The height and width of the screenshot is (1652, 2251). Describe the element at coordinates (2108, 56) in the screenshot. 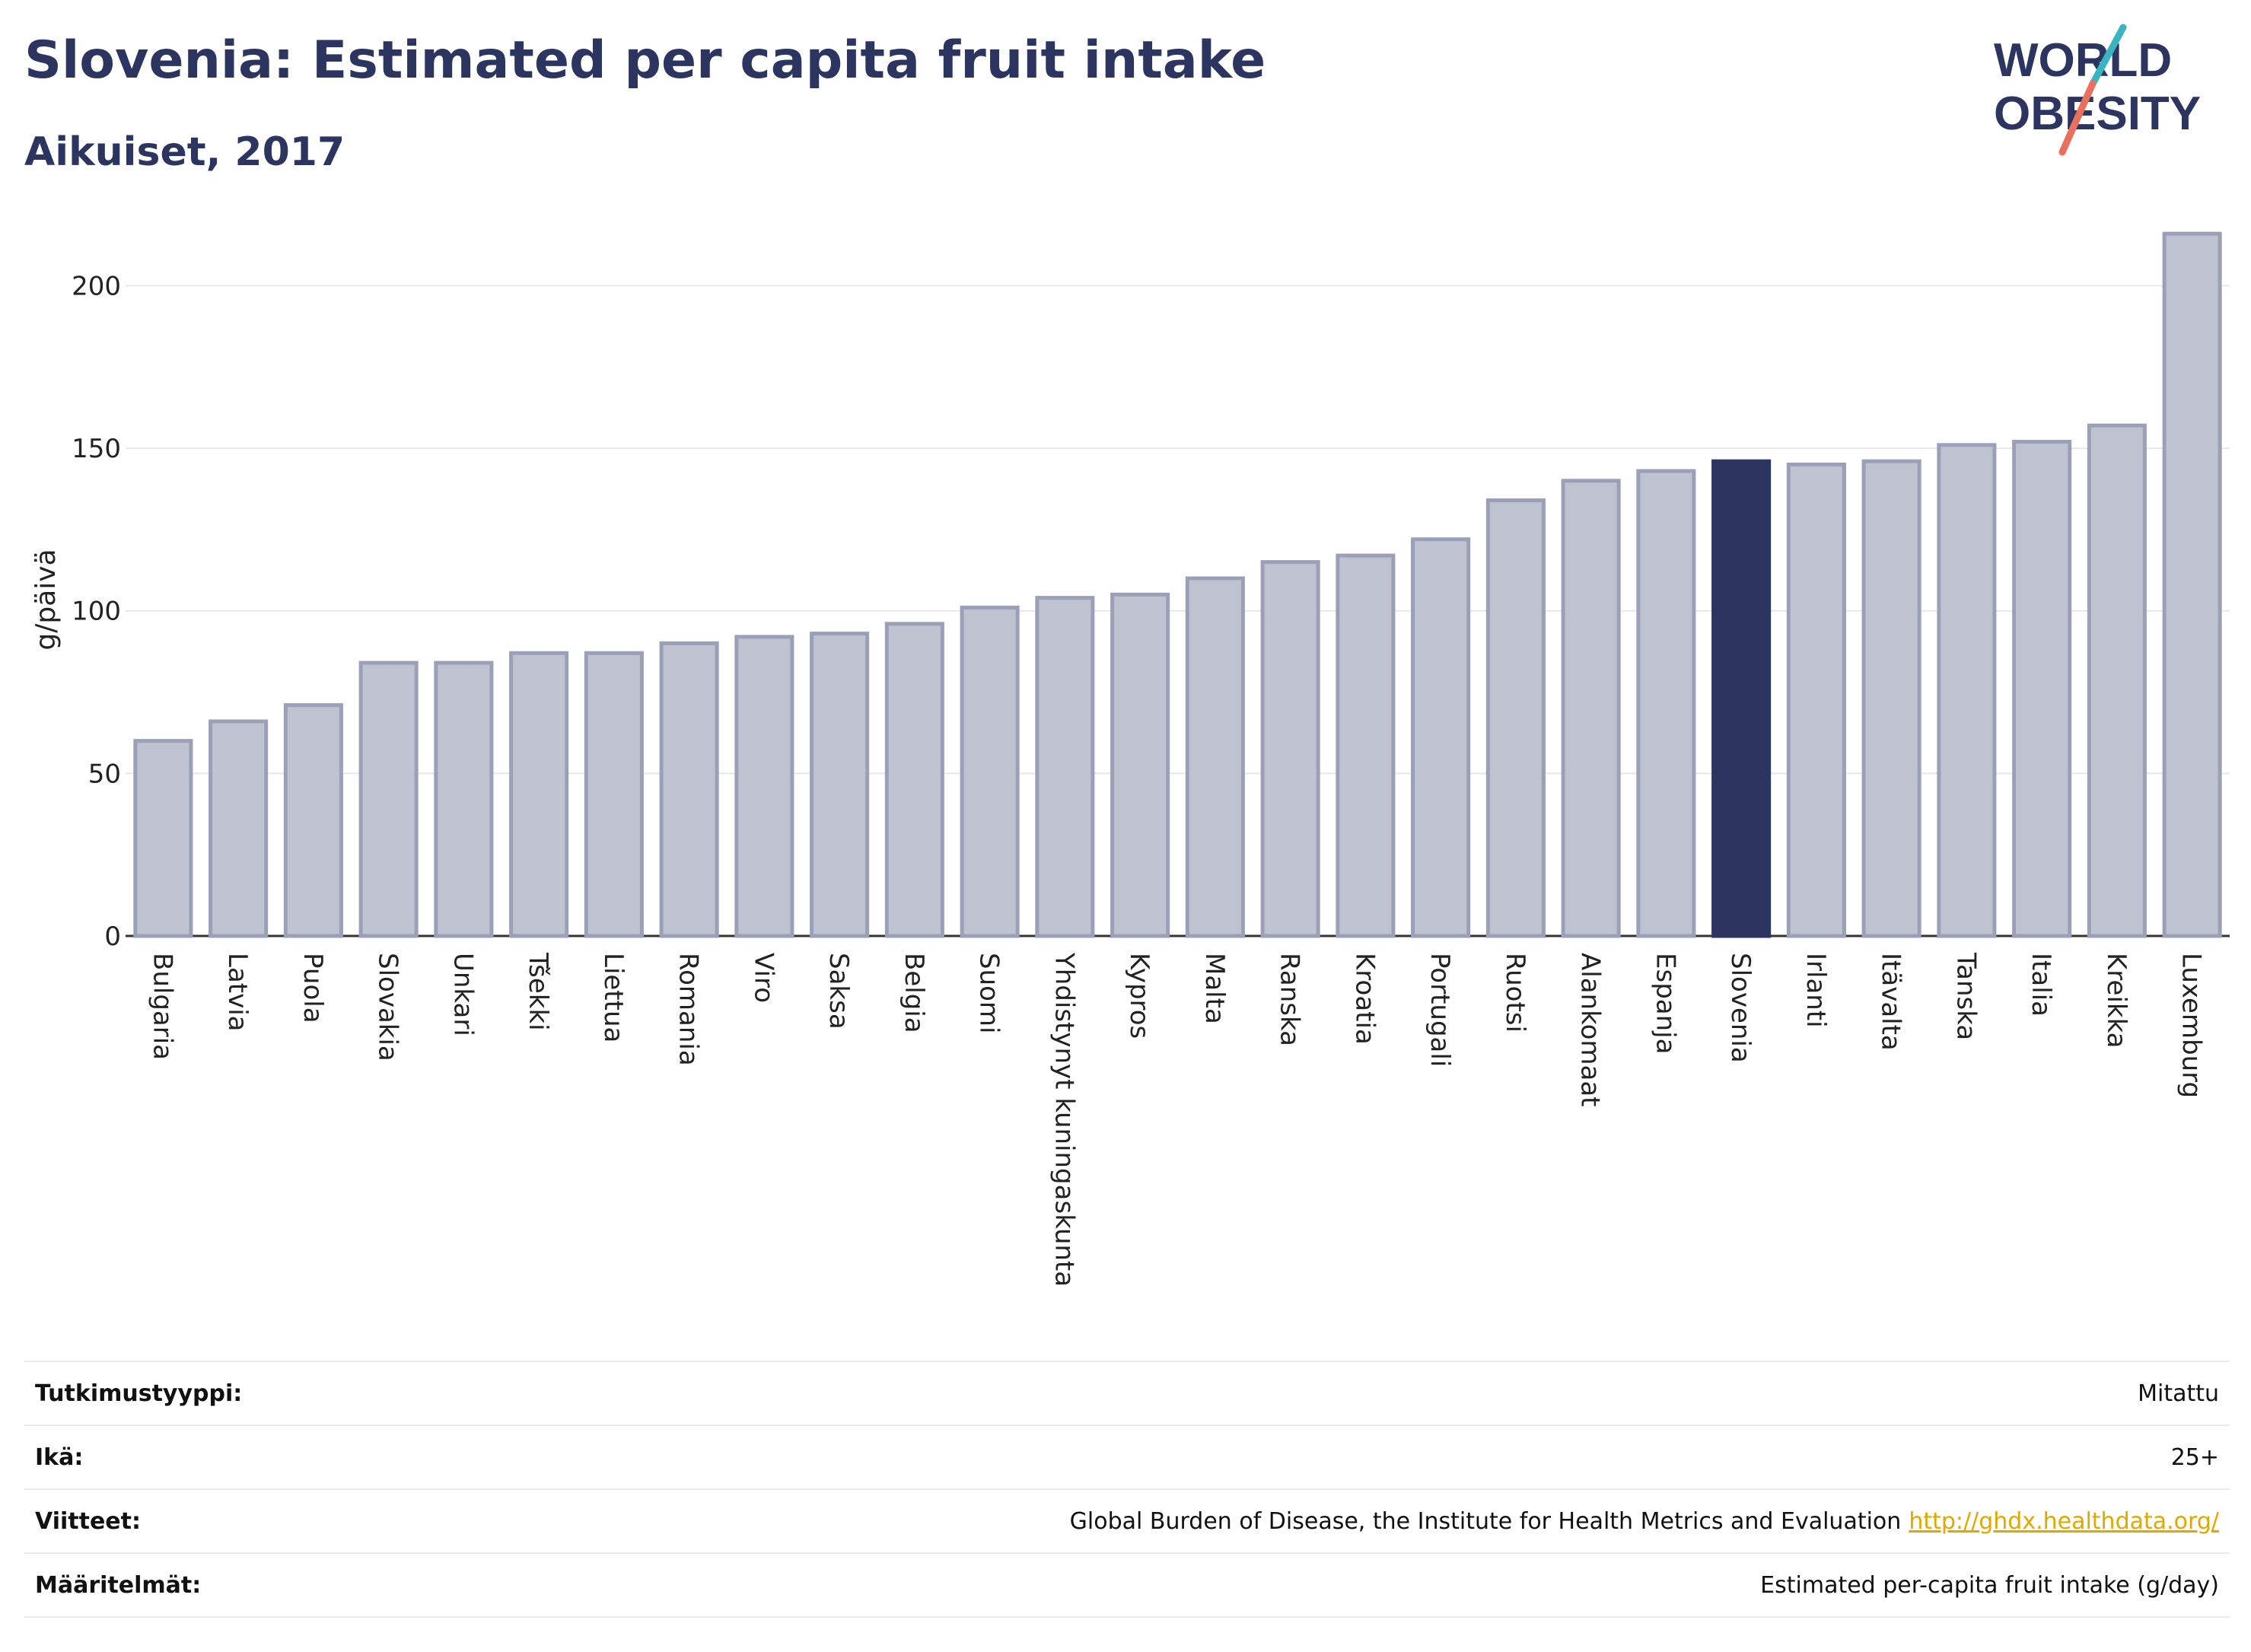

I see `logo-slash-teal` at that location.